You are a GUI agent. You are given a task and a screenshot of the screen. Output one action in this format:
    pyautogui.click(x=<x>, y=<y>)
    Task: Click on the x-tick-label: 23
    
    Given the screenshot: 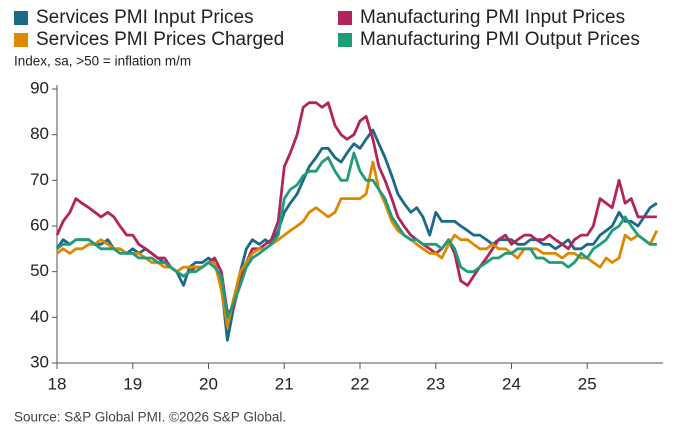 What is the action you would take?
    pyautogui.click(x=435, y=383)
    